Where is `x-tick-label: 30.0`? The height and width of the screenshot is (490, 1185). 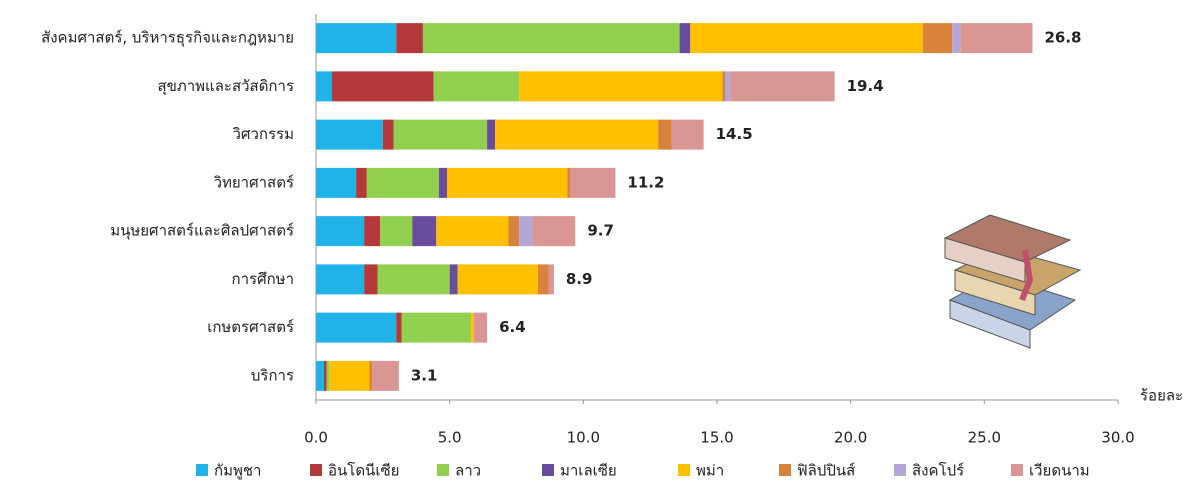
x-tick-label: 30.0 is located at coordinates (1117, 438).